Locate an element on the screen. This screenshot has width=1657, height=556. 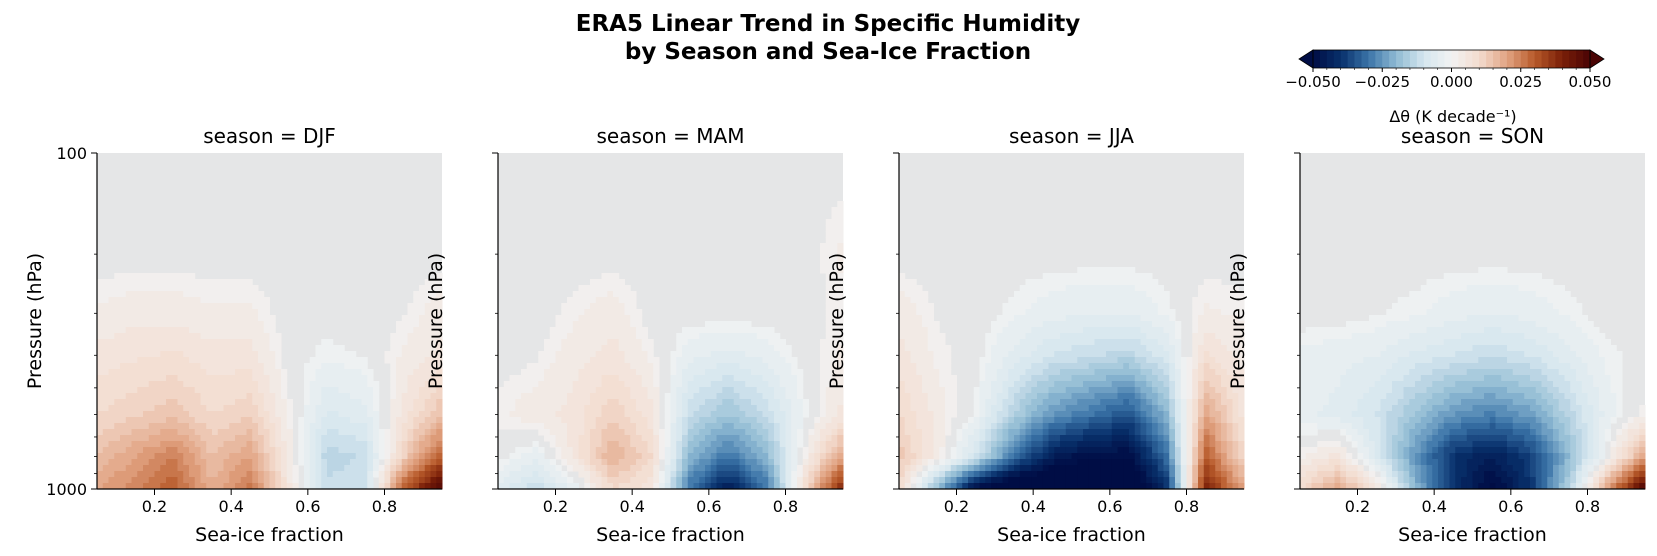
colorbar-cell is located at coordinates (1413, 59).